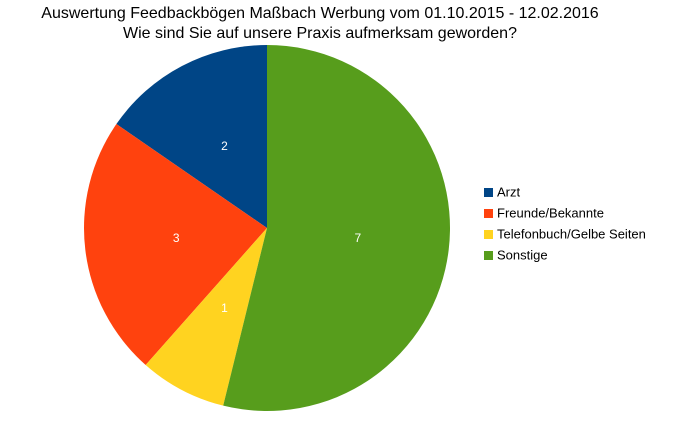 Image resolution: width=677 pixels, height=447 pixels. I want to click on legend-label: Sonstige, so click(522, 254).